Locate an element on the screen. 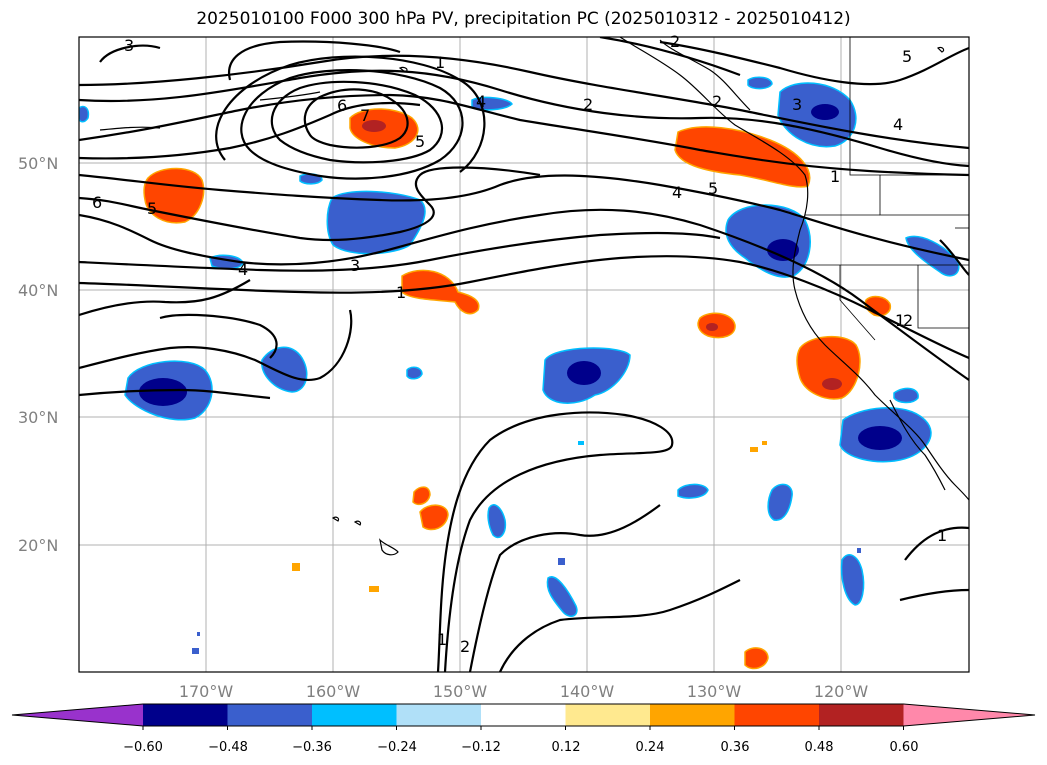 The height and width of the screenshot is (765, 1047). longitude-labels: 170°W 160°W 150°W 140°W 130°W 120°W is located at coordinates (524, 691).